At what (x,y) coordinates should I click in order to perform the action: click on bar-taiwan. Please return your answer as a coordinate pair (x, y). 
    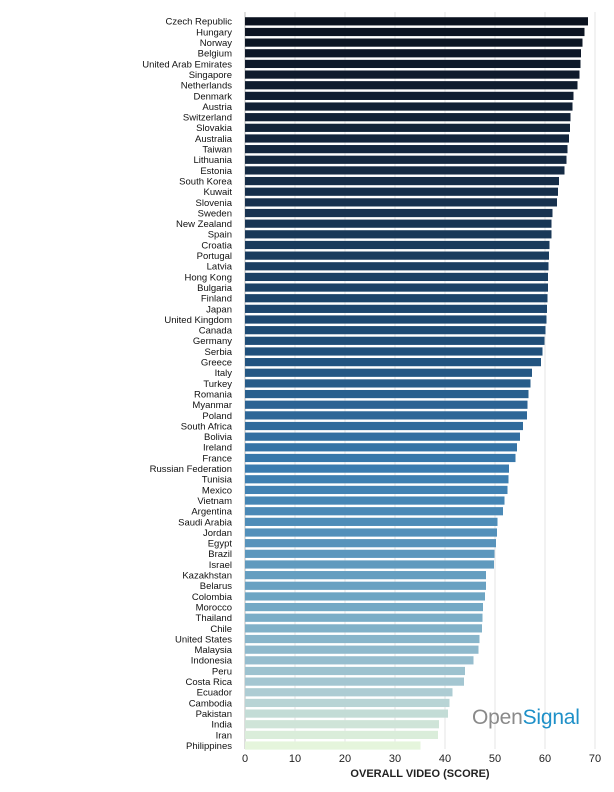
    Looking at the image, I should click on (406, 149).